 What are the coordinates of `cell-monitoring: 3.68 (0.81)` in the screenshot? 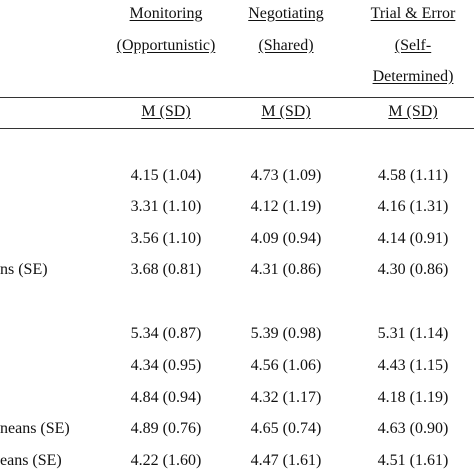 It's located at (166, 269).